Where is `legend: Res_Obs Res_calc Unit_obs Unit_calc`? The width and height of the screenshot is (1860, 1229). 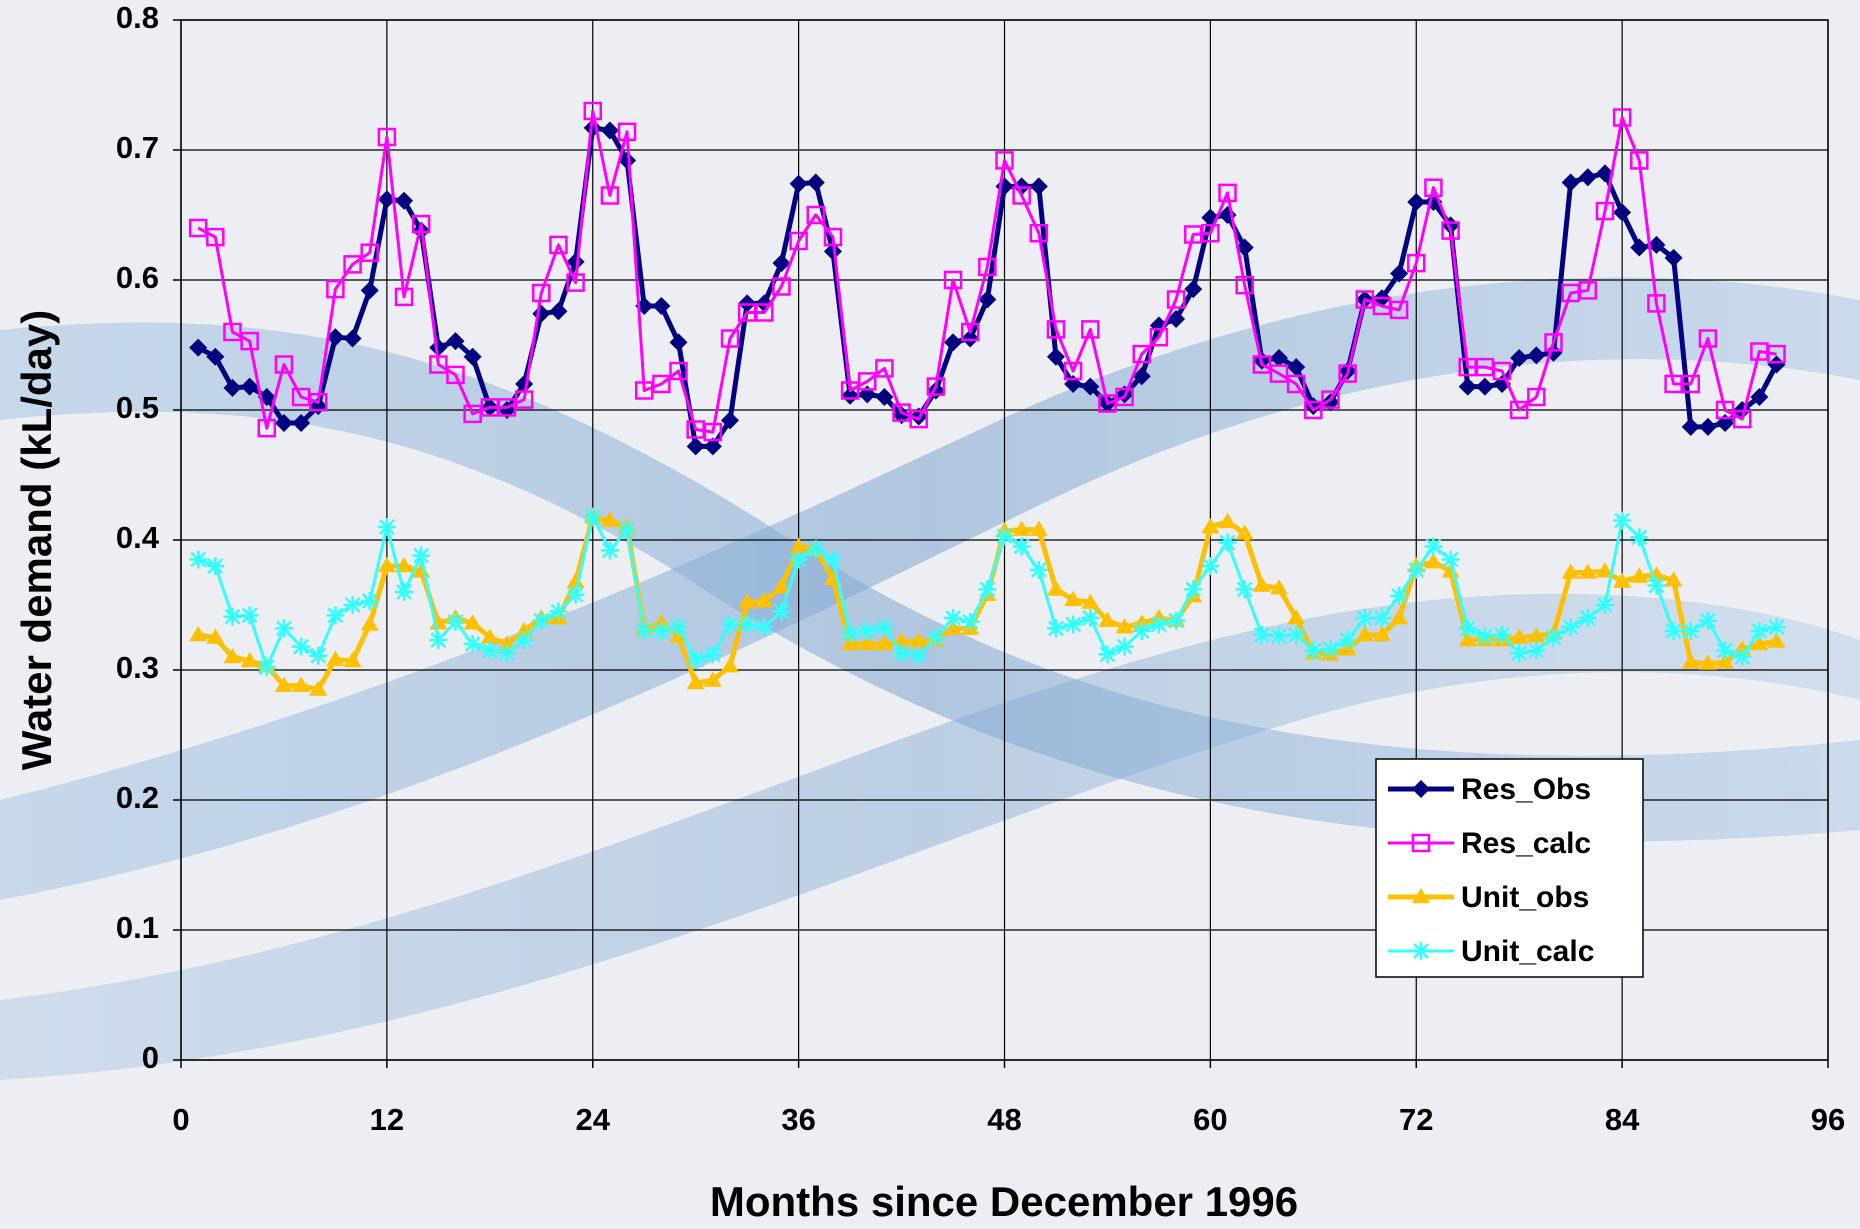
legend: Res_Obs Res_calc Unit_obs Unit_calc is located at coordinates (1509, 868).